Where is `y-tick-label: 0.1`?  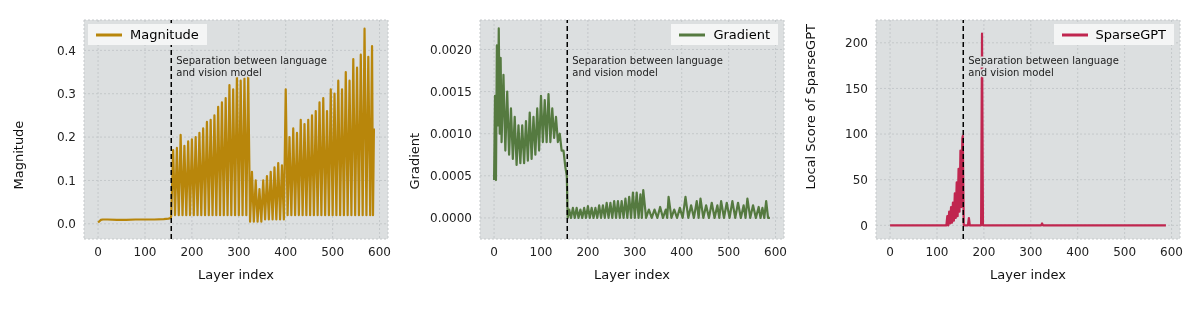 y-tick-label: 0.1 is located at coordinates (66, 180).